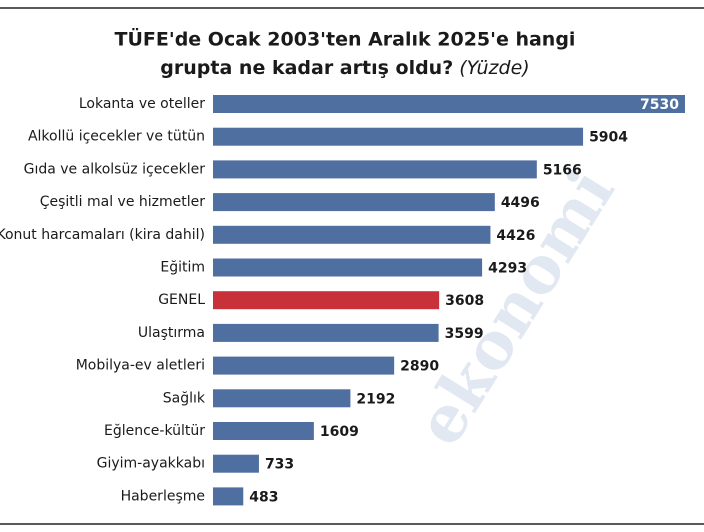  I want to click on category-label: Alkollü içecekler ve tütün, so click(116, 137).